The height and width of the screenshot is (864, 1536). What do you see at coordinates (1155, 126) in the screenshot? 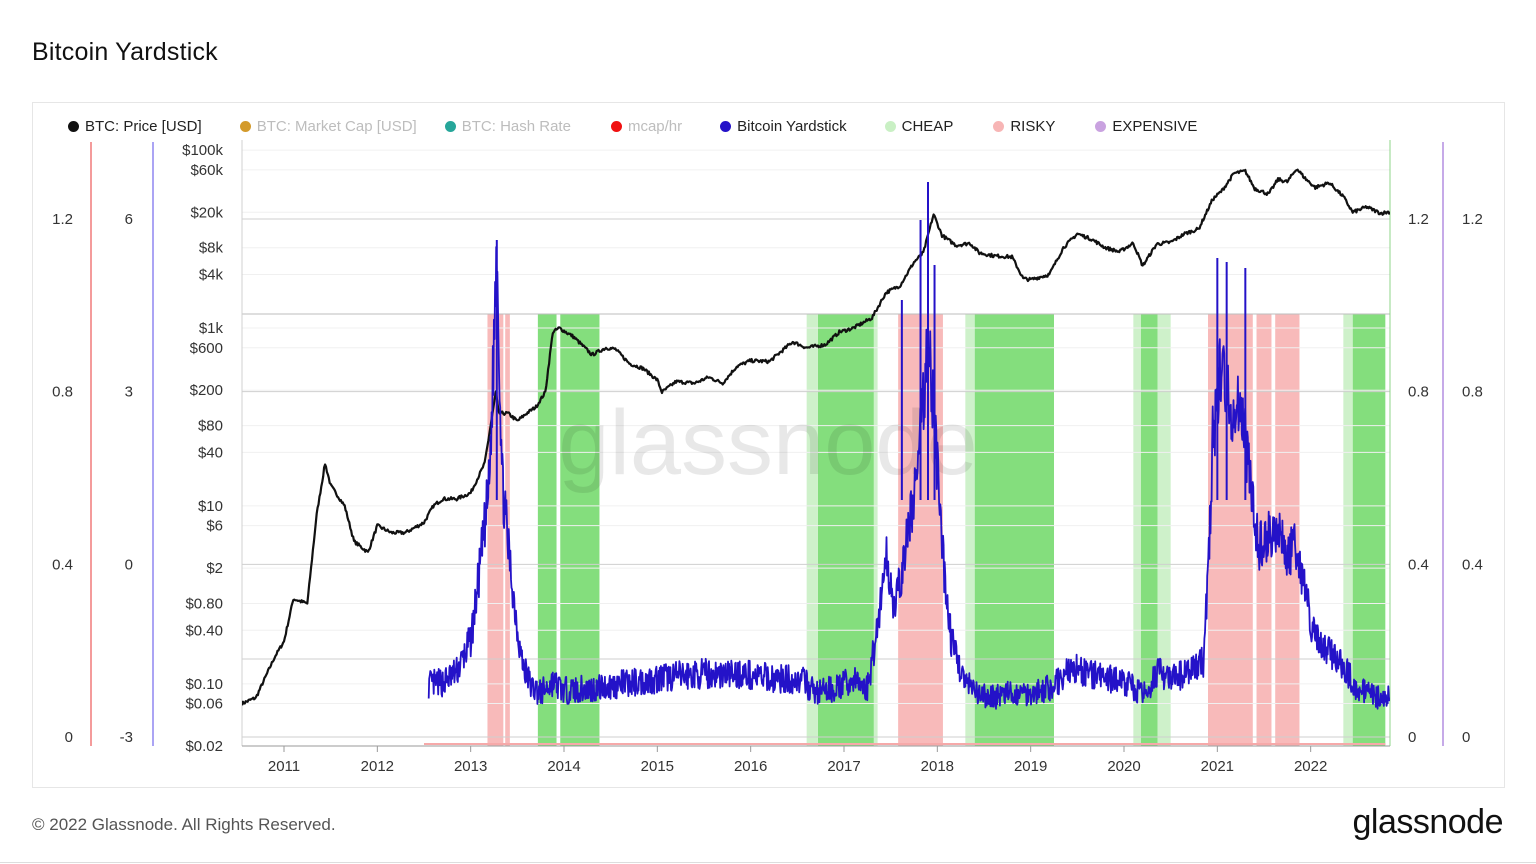
I see `legend-label: EXPENSIVE` at bounding box center [1155, 126].